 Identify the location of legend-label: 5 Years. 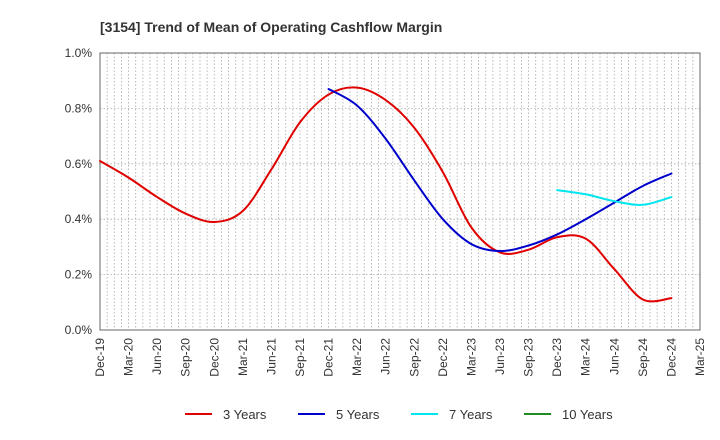
(358, 414).